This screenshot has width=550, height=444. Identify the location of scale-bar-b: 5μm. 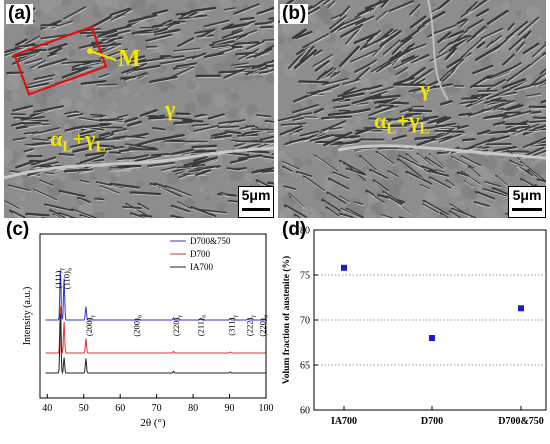
(527, 202).